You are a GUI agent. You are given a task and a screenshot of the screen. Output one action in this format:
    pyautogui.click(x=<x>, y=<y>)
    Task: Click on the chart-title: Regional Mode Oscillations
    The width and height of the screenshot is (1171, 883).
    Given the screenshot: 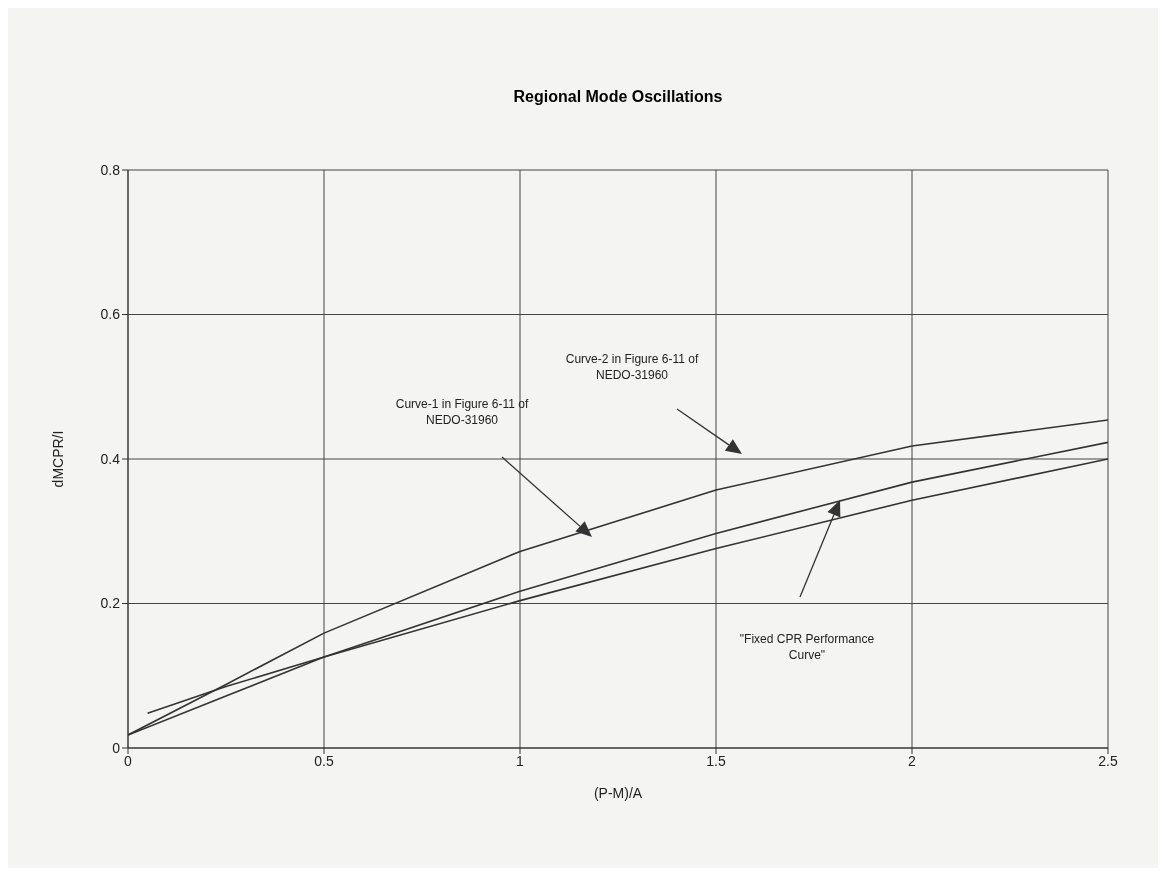 What is the action you would take?
    pyautogui.click(x=618, y=97)
    